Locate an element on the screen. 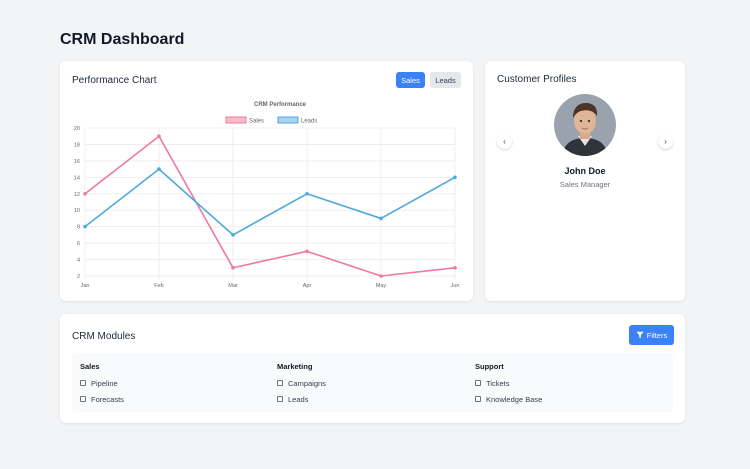 The width and height of the screenshot is (750, 469). avatar is located at coordinates (585, 125).